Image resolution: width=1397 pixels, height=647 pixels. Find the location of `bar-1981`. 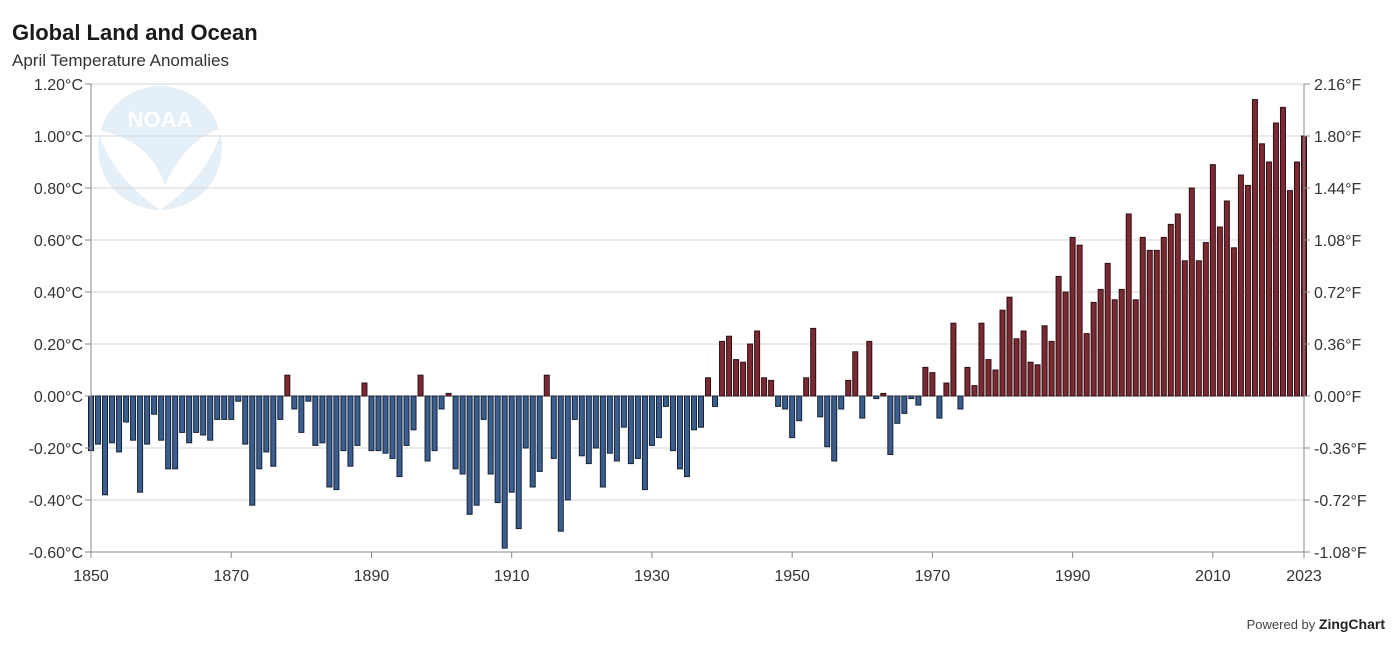

bar-1981 is located at coordinates (1009, 346).